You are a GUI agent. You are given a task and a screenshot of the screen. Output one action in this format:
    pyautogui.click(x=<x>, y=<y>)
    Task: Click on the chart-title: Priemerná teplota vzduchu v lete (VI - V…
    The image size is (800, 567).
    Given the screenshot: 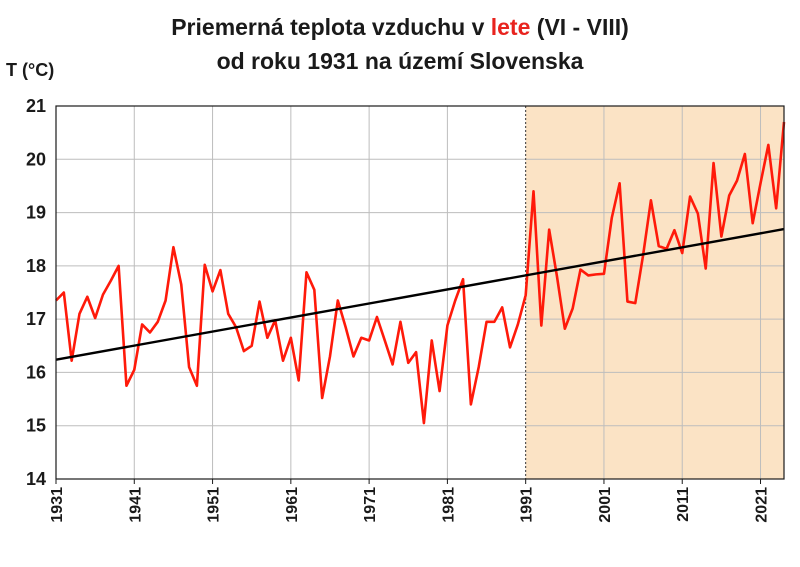 What is the action you would take?
    pyautogui.click(x=400, y=44)
    